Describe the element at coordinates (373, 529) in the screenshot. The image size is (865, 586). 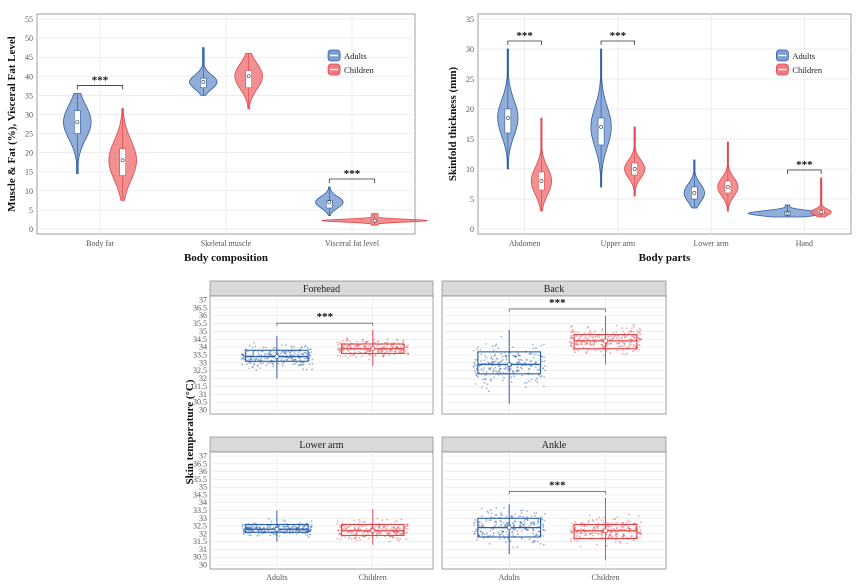
I see `box-children` at that location.